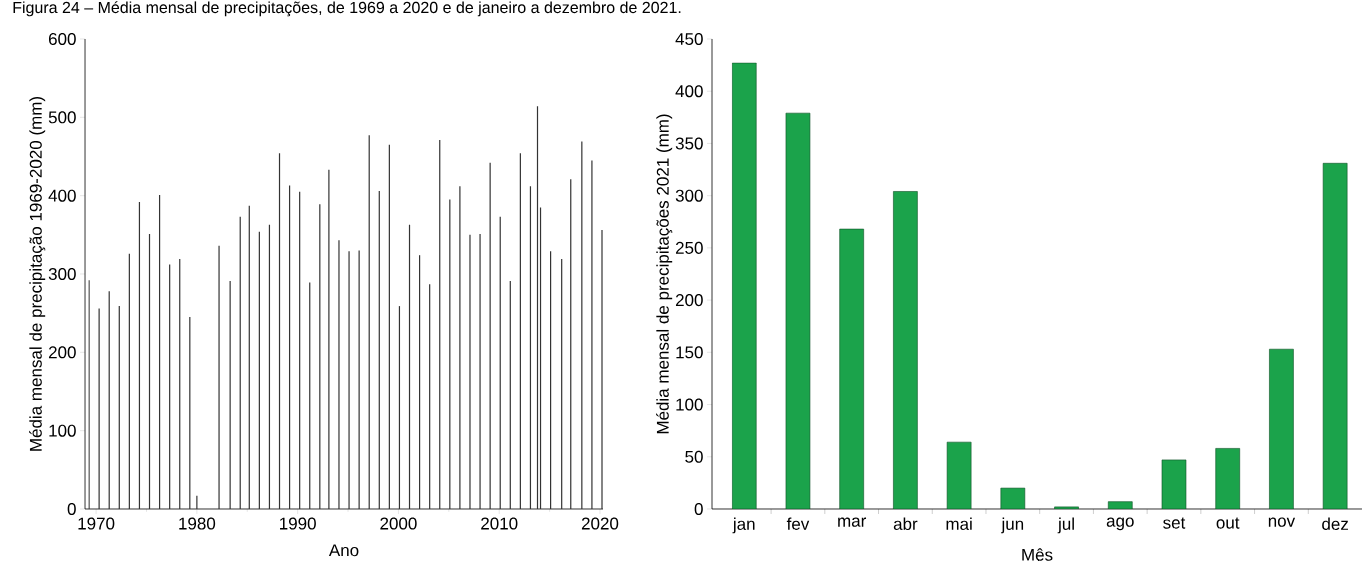  Describe the element at coordinates (959, 524) in the screenshot. I see `x-tick-label: mai` at that location.